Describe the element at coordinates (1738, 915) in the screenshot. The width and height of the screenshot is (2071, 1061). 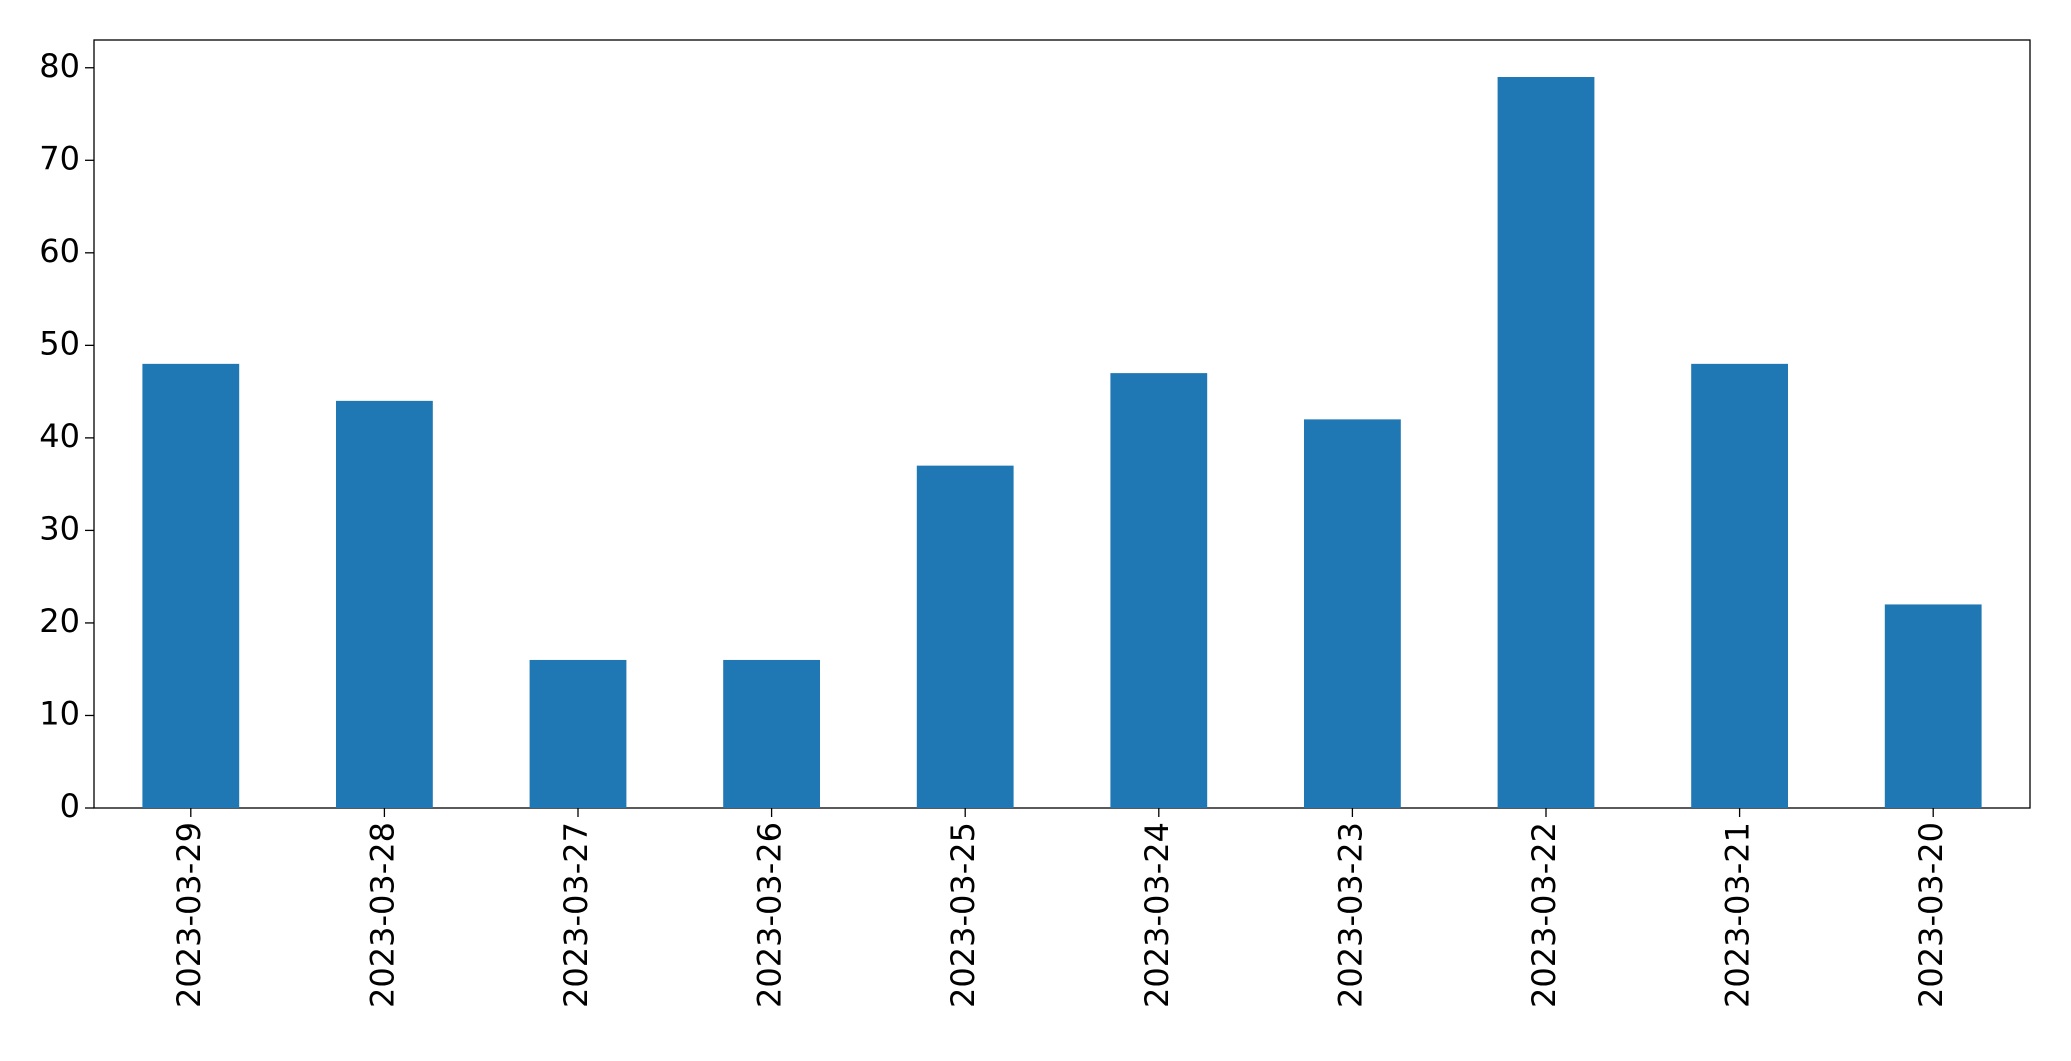
I see `x-tick-label: 2023-03-21` at that location.